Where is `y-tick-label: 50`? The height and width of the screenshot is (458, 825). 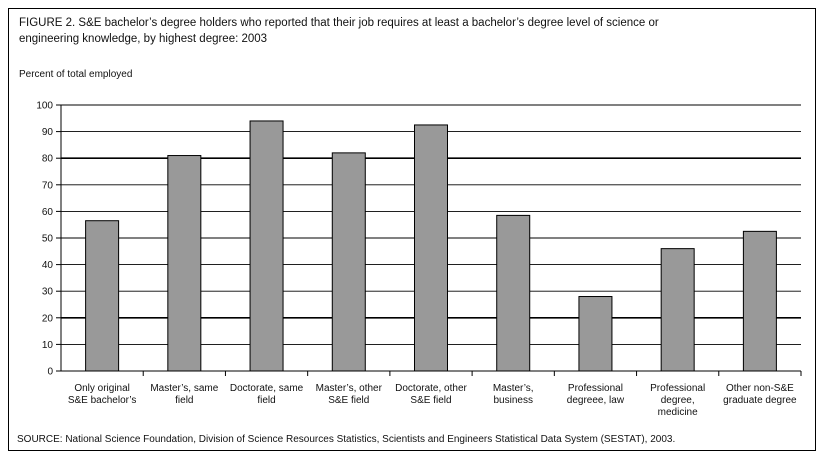
y-tick-label: 50 is located at coordinates (48, 239).